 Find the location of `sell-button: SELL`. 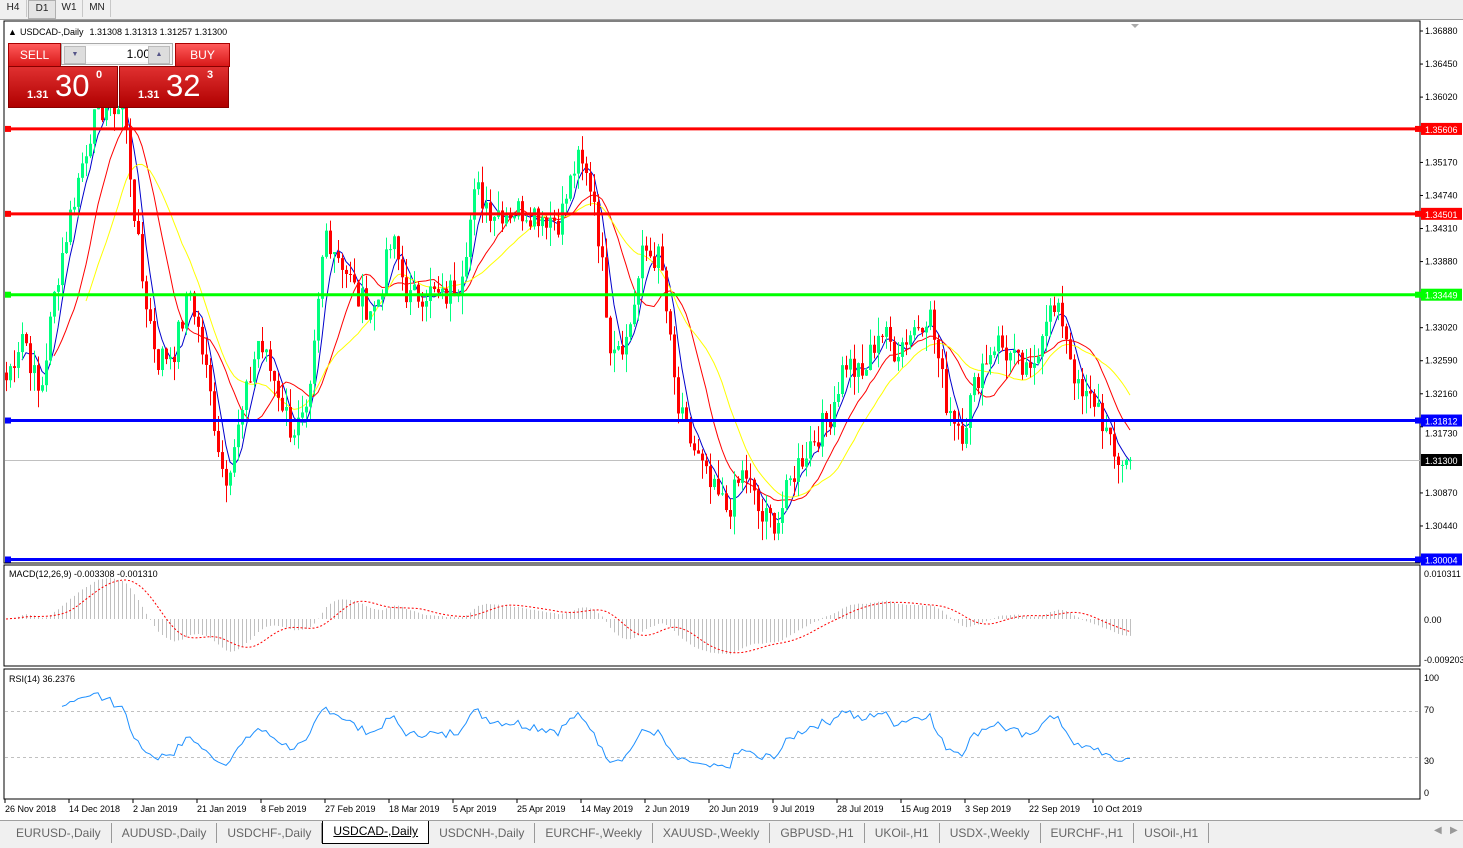

sell-button: SELL is located at coordinates (34, 55).